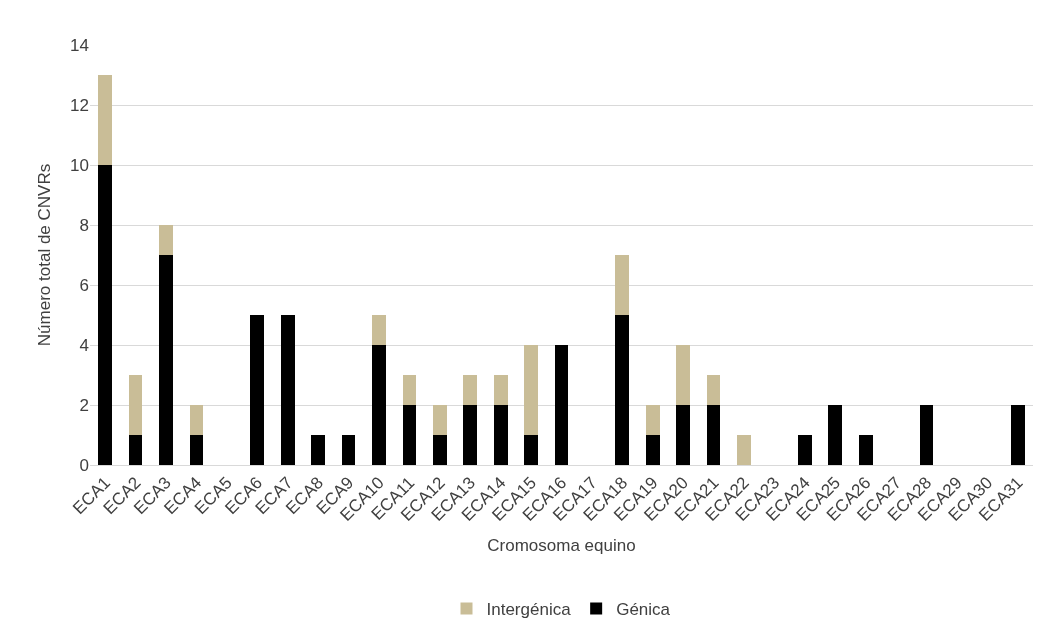  What do you see at coordinates (84, 465) in the screenshot?
I see `y-tick-label: 0` at bounding box center [84, 465].